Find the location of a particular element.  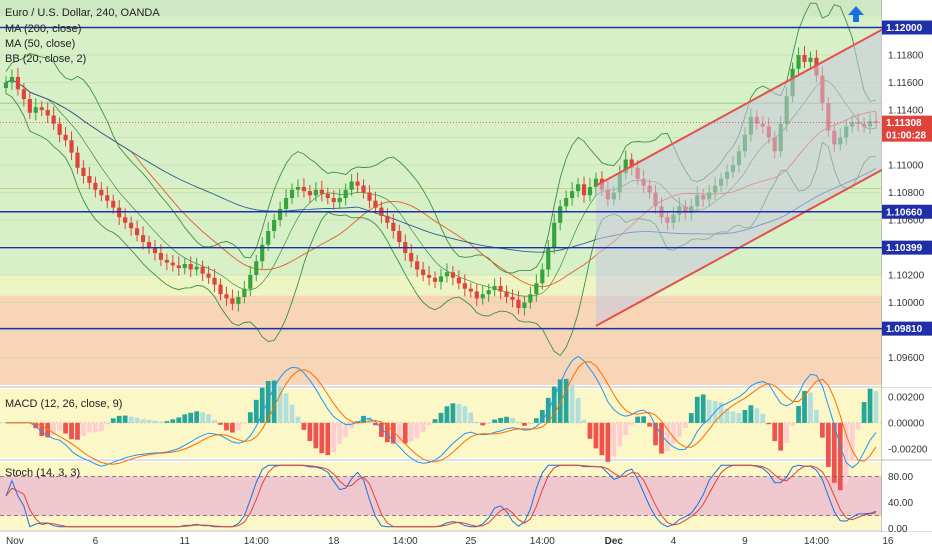

macd-tick-label: 0.00200 is located at coordinates (906, 397).